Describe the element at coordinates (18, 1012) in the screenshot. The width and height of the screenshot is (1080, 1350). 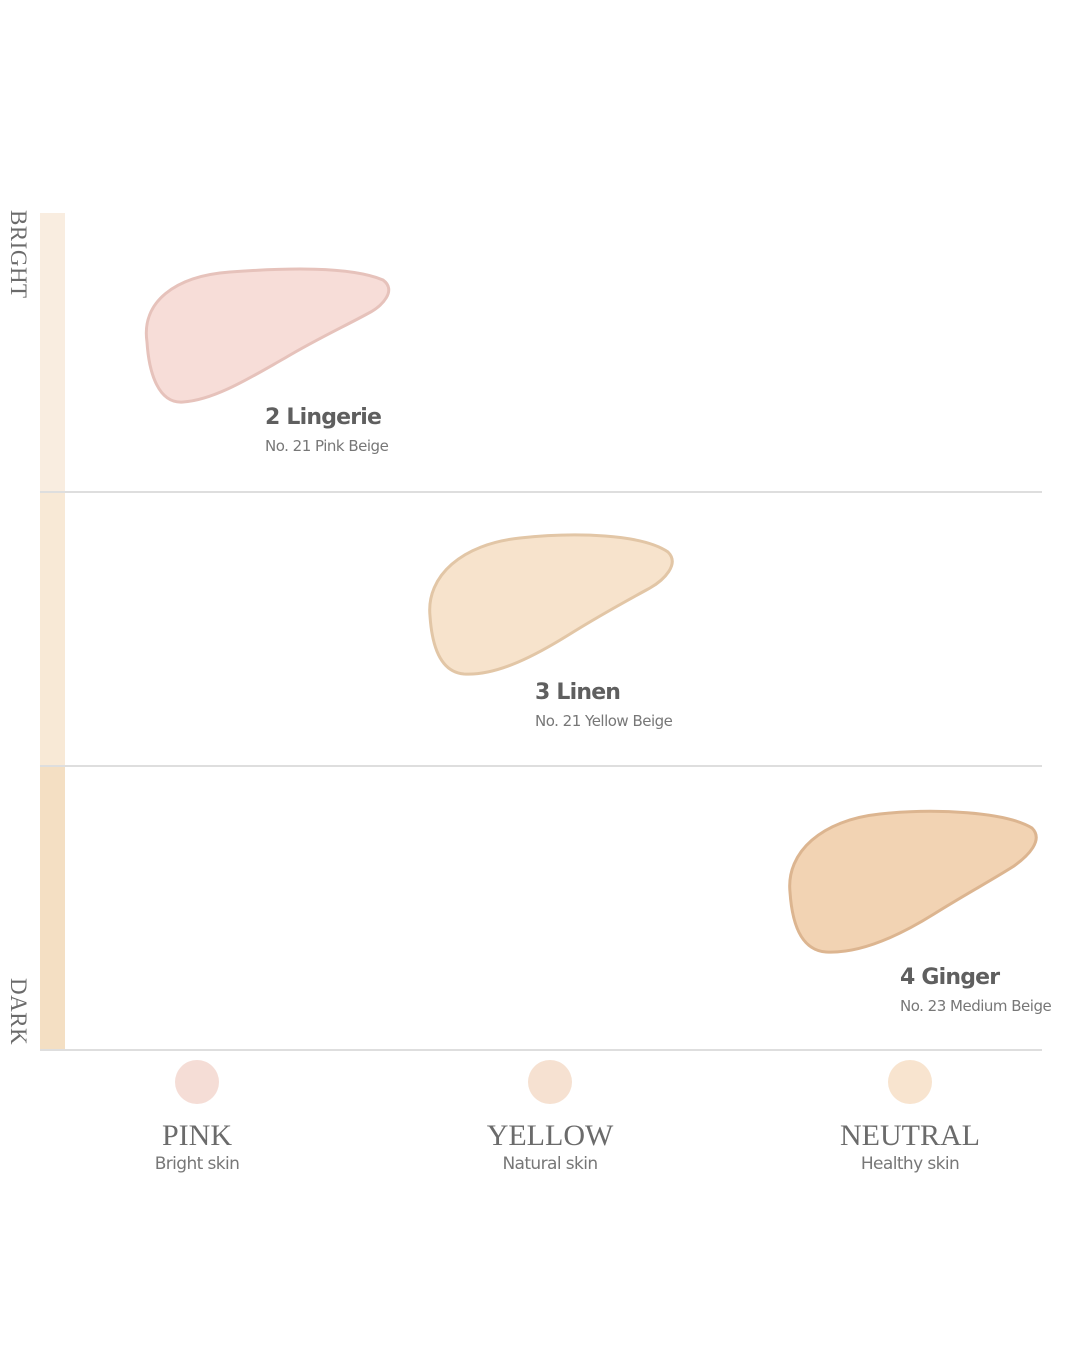
I see `axis-label-dark: DARK` at that location.